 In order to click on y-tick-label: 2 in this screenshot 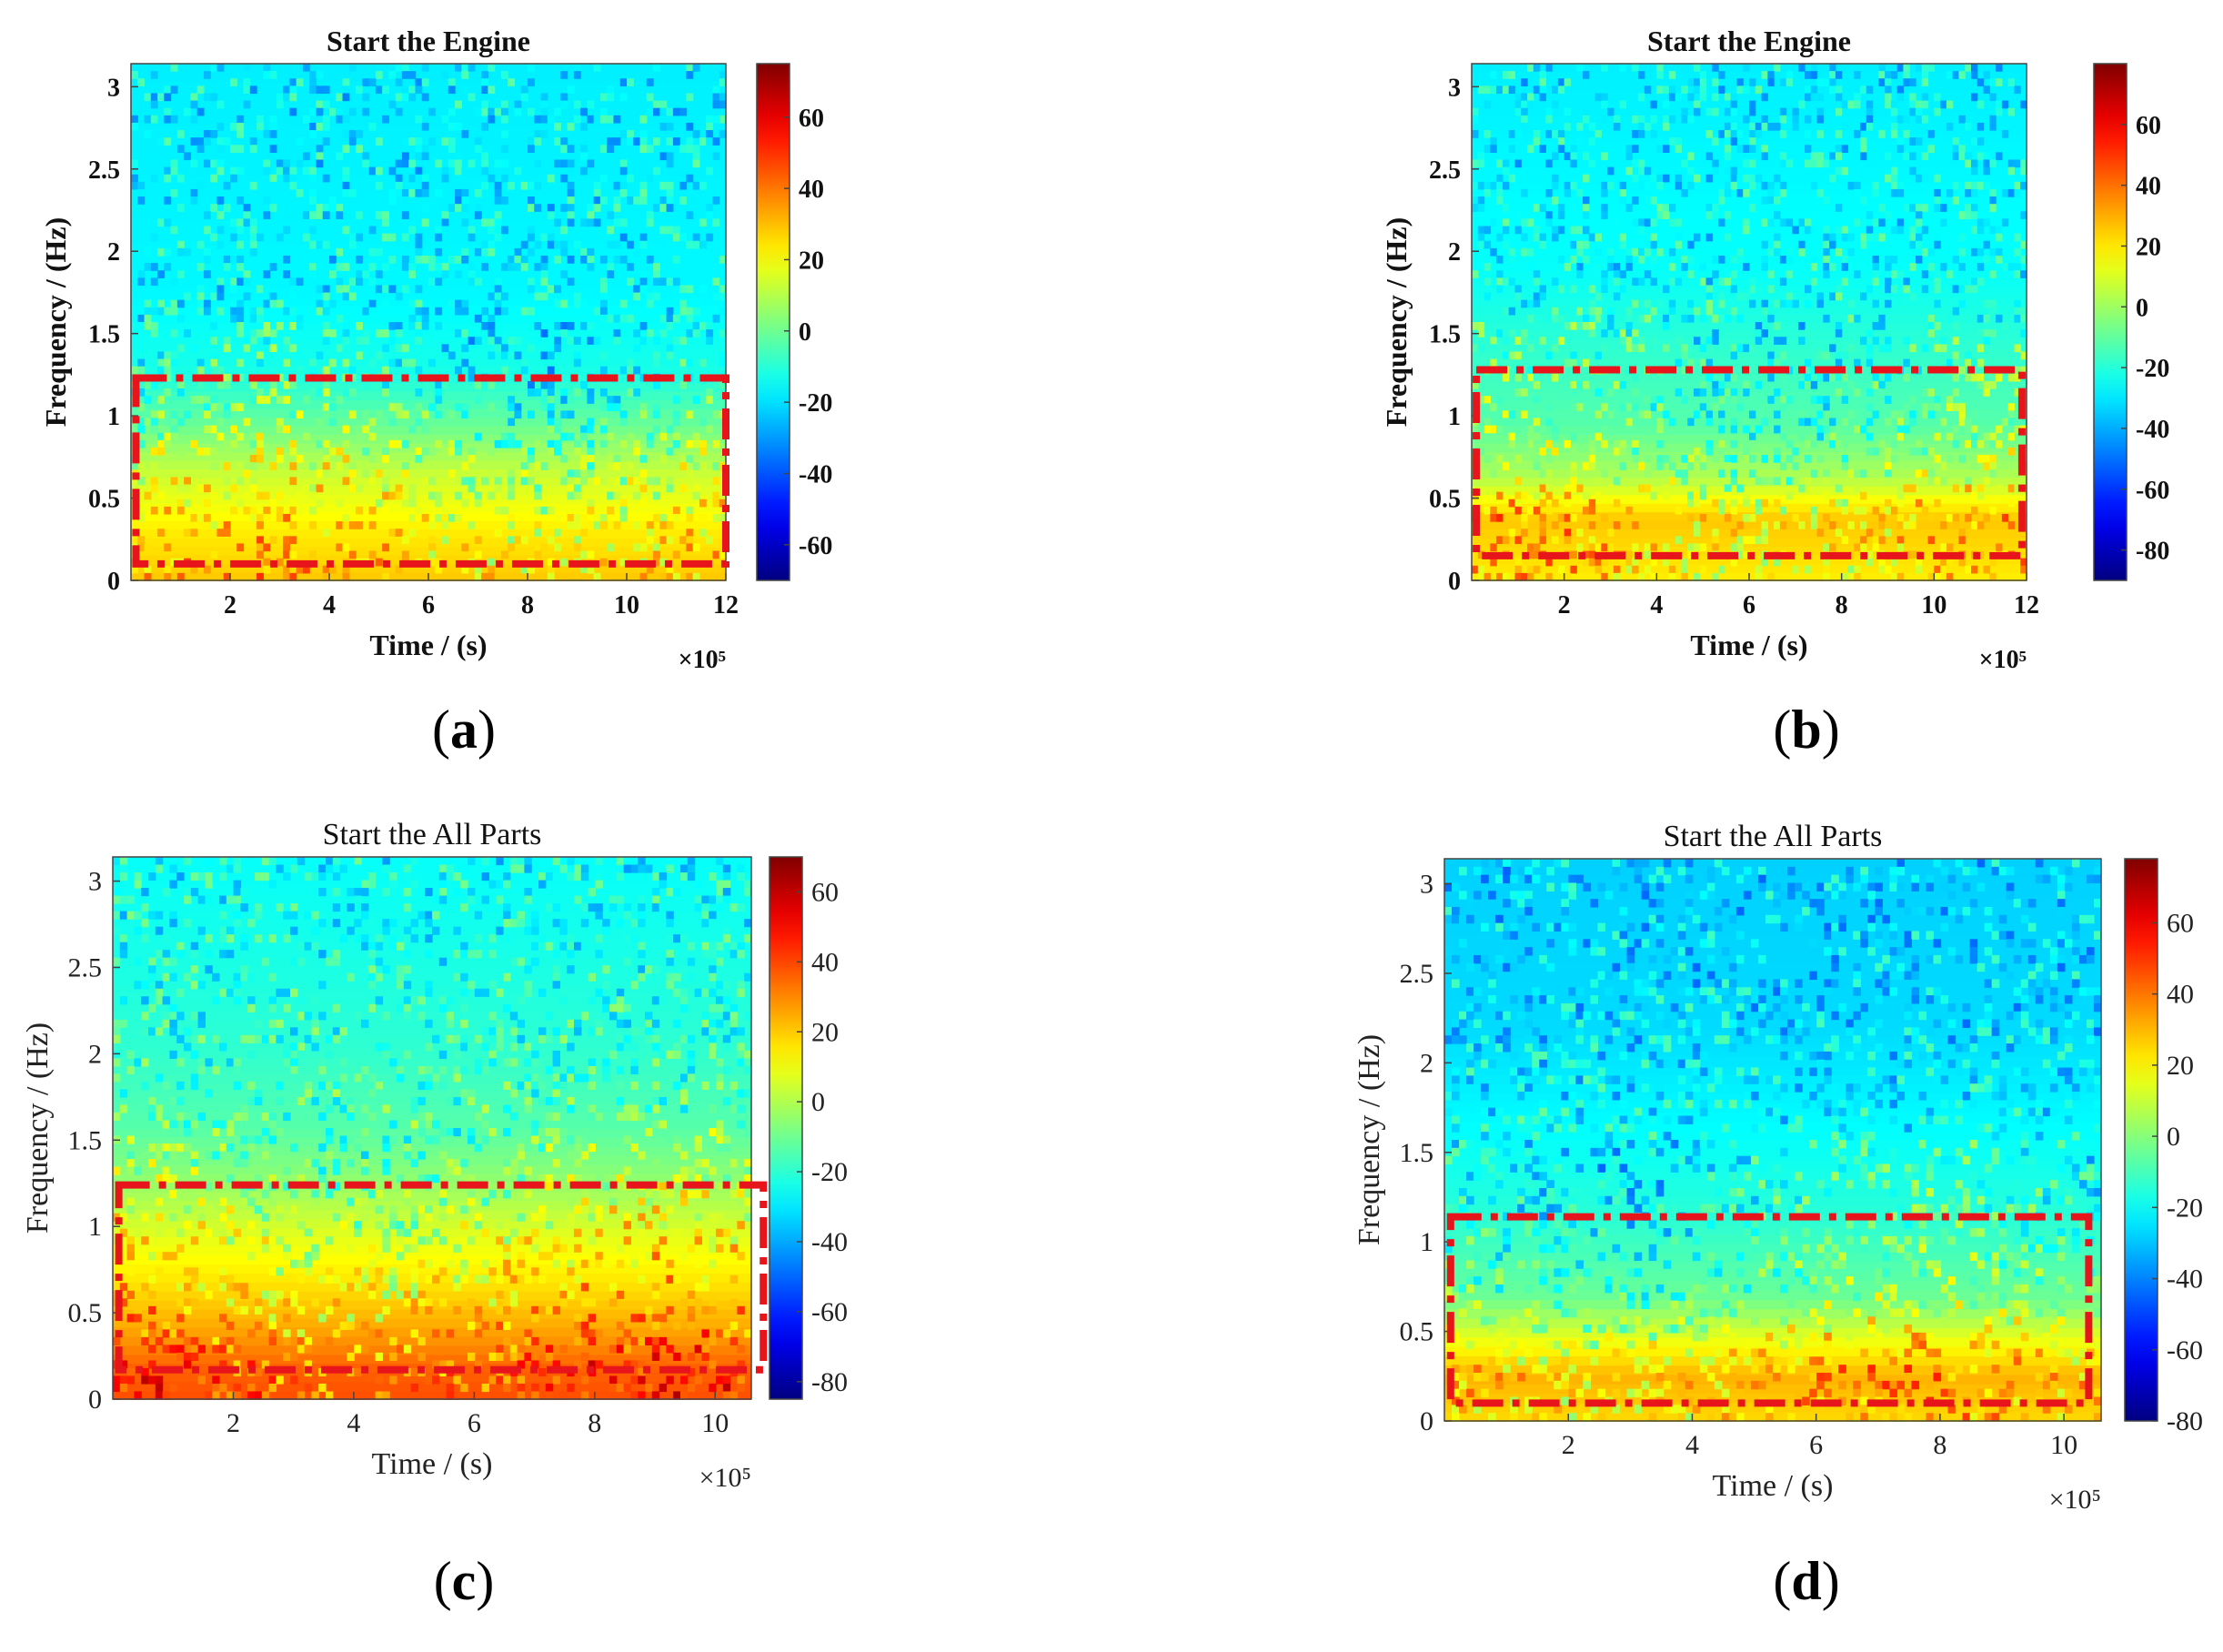, I will do `click(1454, 252)`.